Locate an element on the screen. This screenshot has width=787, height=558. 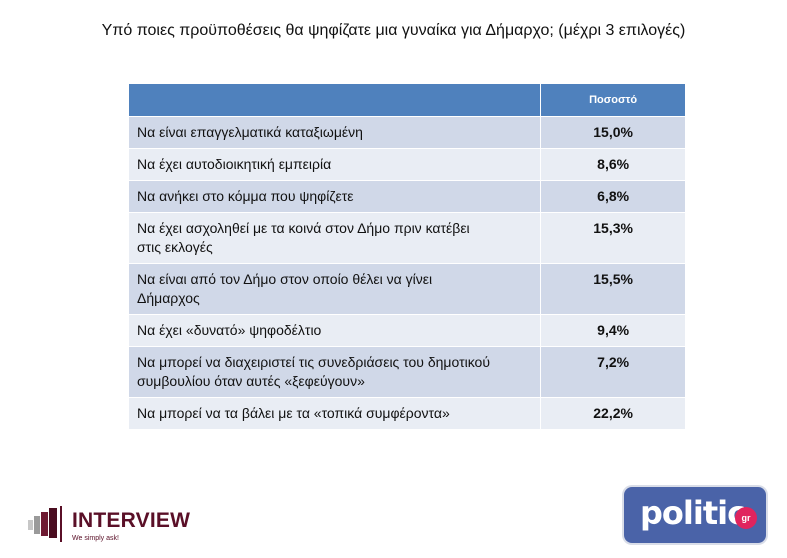
interview-brand-name: INTERVIEW is located at coordinates (131, 520).